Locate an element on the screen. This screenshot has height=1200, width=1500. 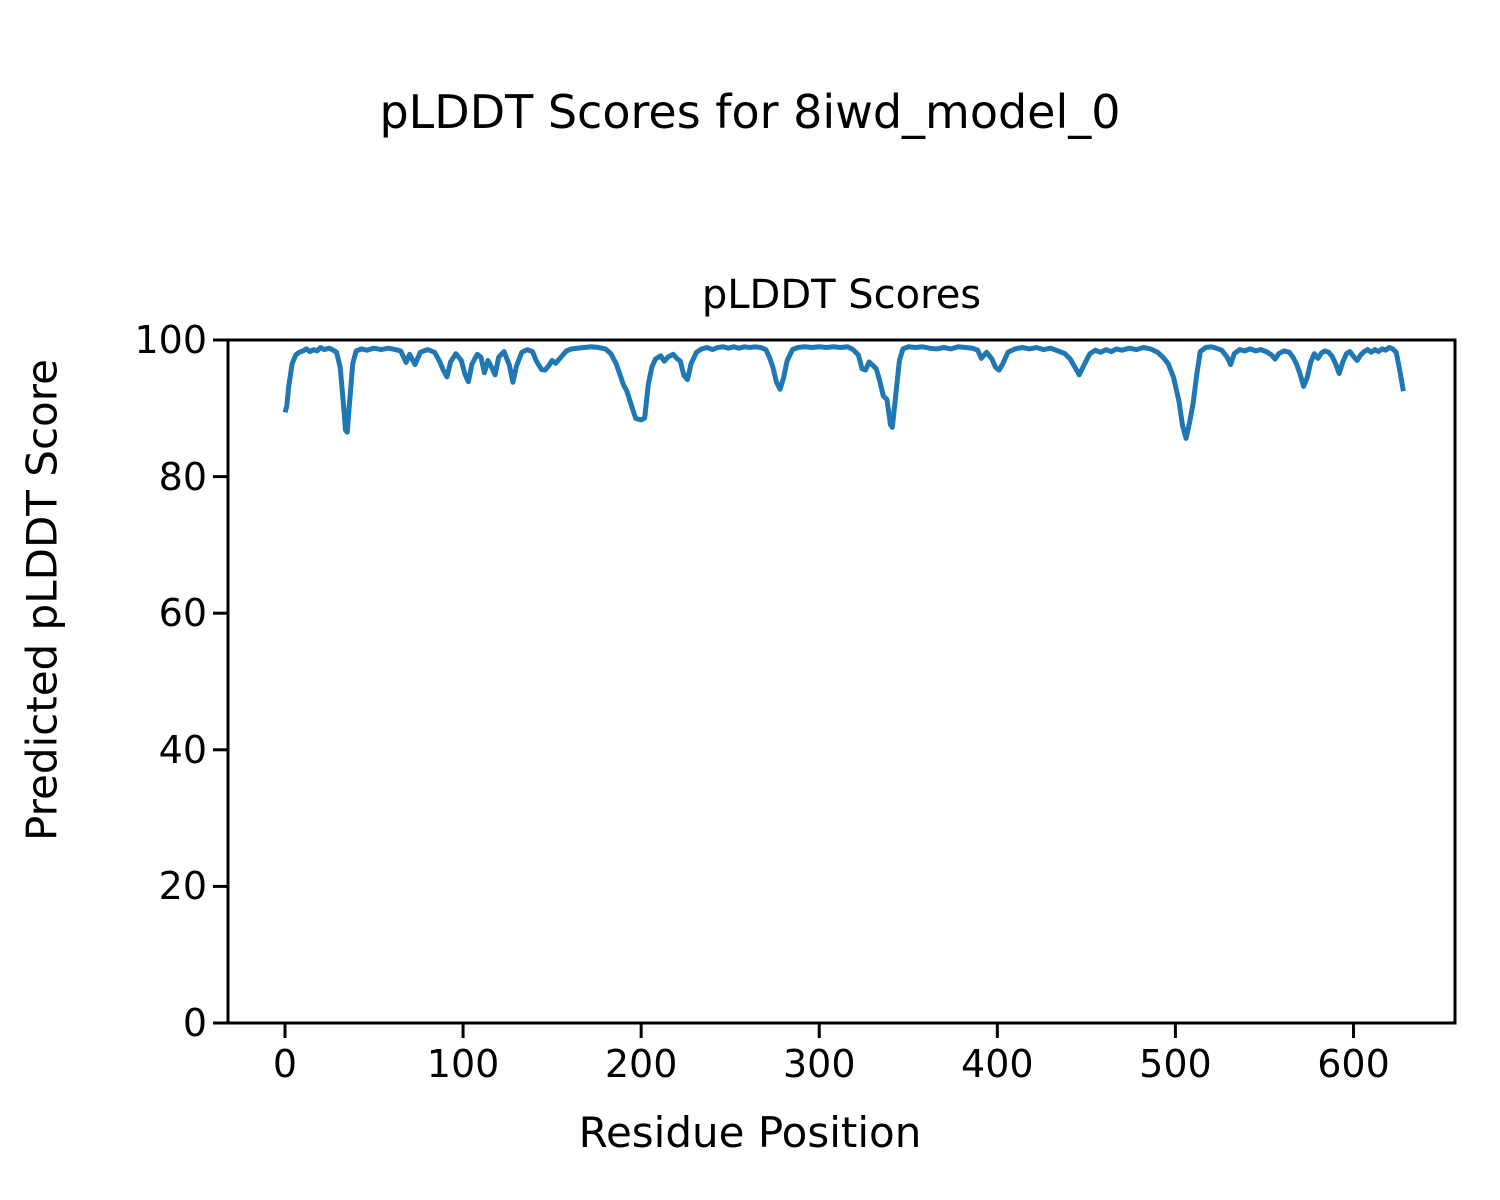
plddt-line is located at coordinates (844, 392).